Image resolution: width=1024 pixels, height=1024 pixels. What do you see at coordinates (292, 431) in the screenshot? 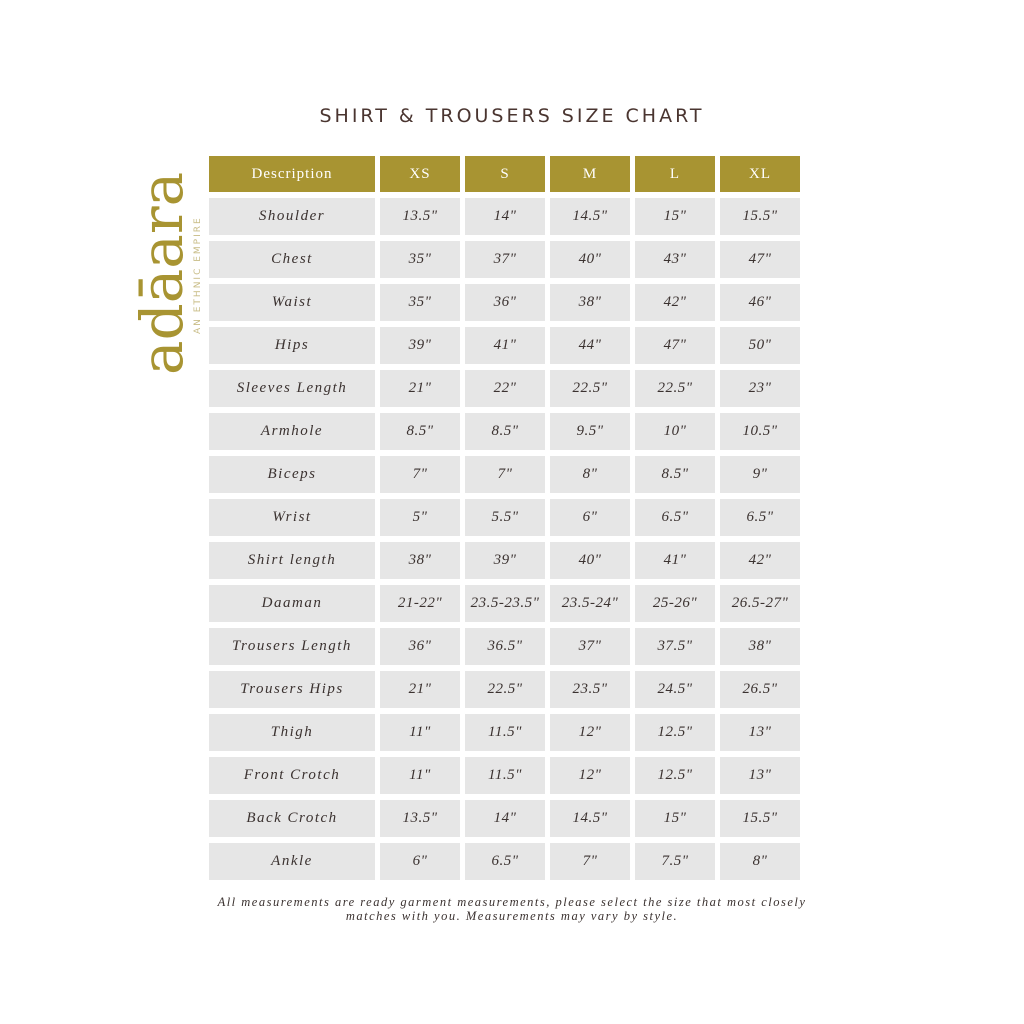
I see `row-label: Armhole` at bounding box center [292, 431].